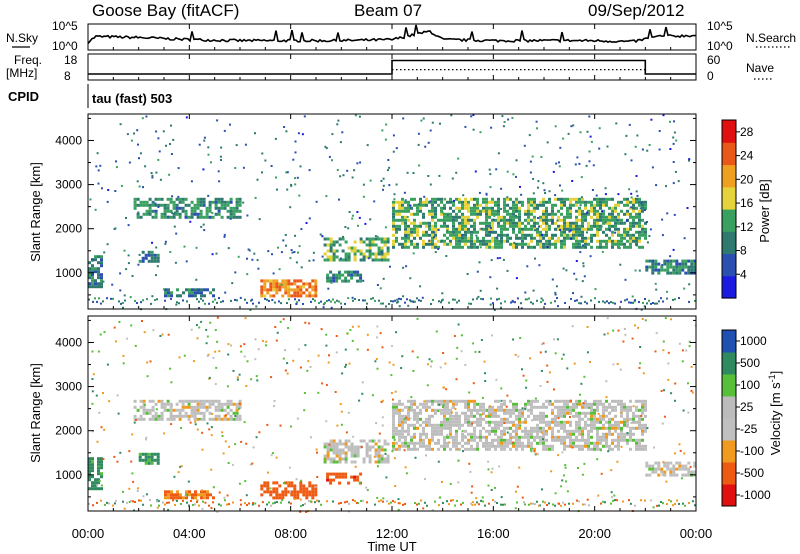  What do you see at coordinates (729, 176) in the screenshot?
I see `colorbar-swatch` at bounding box center [729, 176].